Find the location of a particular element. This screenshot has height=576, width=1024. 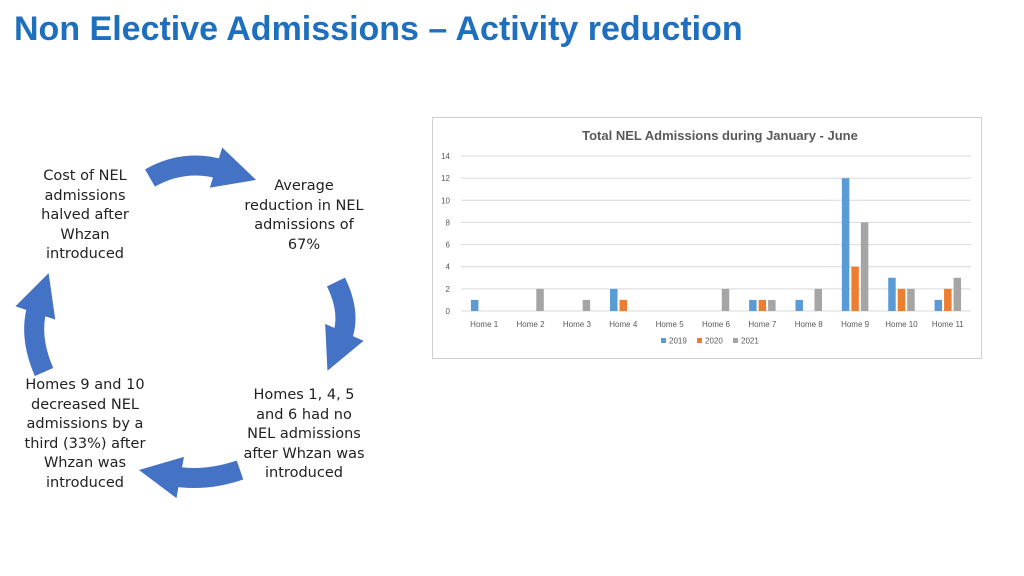

y-tick-label: 0 is located at coordinates (448, 311).